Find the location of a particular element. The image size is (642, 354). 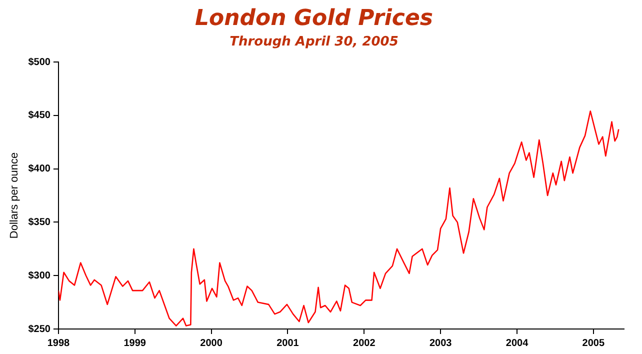

y-tick-label: $400 is located at coordinates (39, 169).